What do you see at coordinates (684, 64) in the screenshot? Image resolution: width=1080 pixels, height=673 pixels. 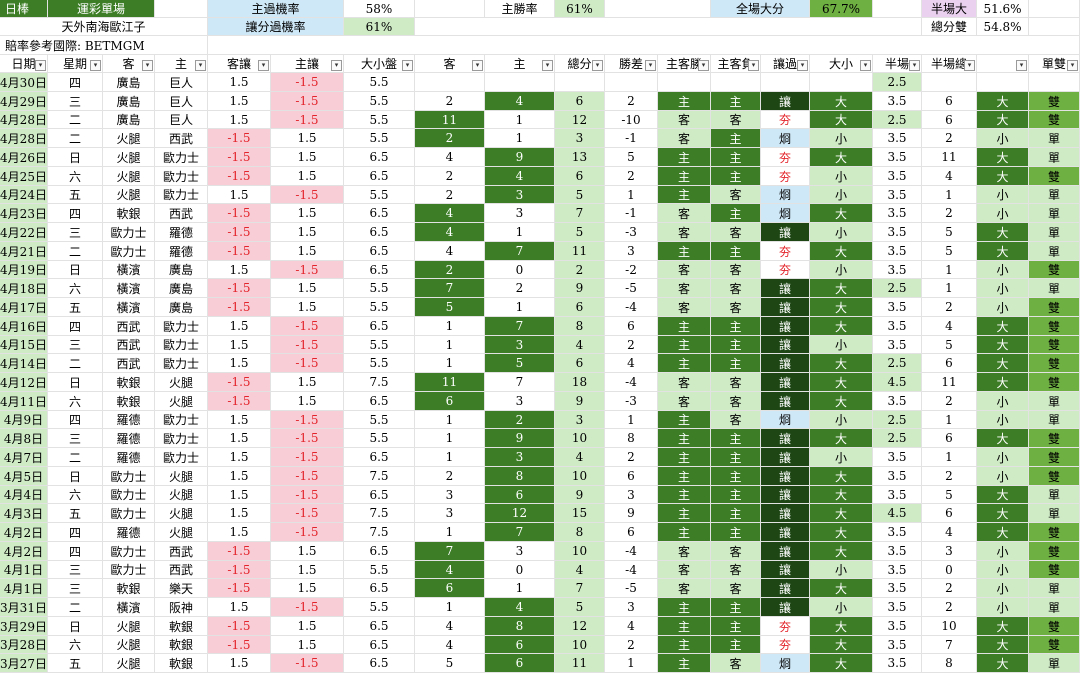 I see `column-header-11: 主客勝 ▾` at bounding box center [684, 64].